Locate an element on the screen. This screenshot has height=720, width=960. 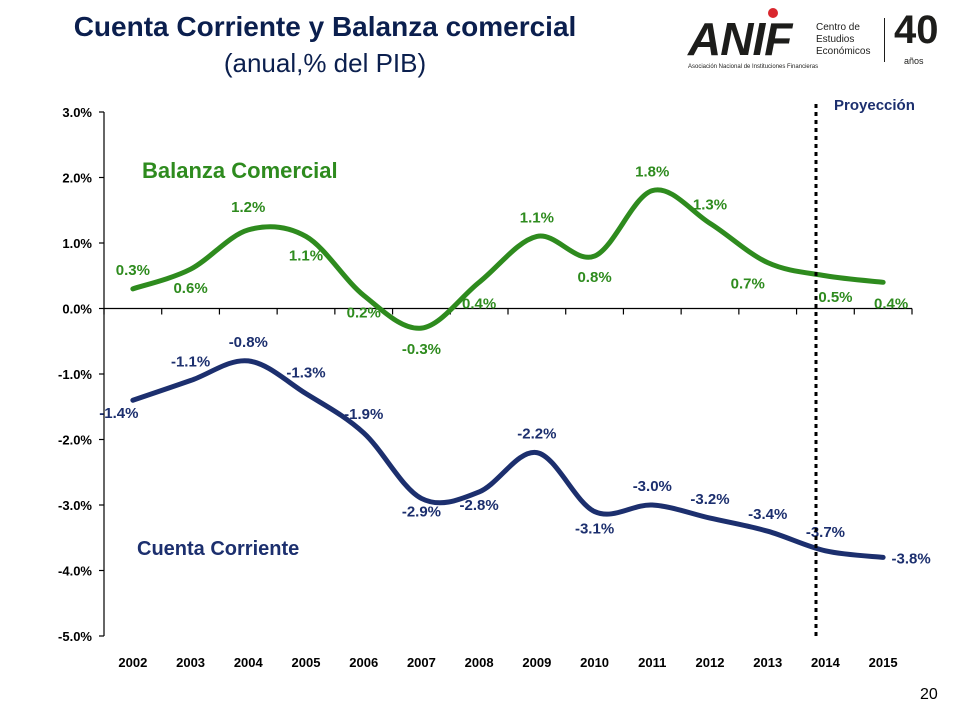
logo-center-line1: Centro de is located at coordinates (838, 27).